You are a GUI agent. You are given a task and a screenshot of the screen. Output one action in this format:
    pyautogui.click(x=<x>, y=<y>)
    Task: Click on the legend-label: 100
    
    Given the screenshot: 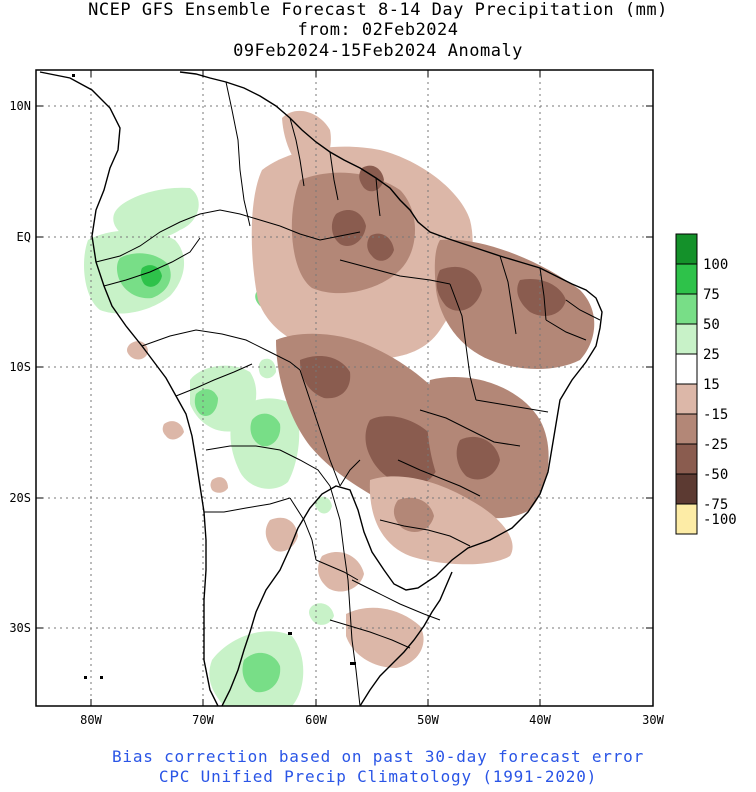 What is the action you would take?
    pyautogui.click(x=715, y=265)
    